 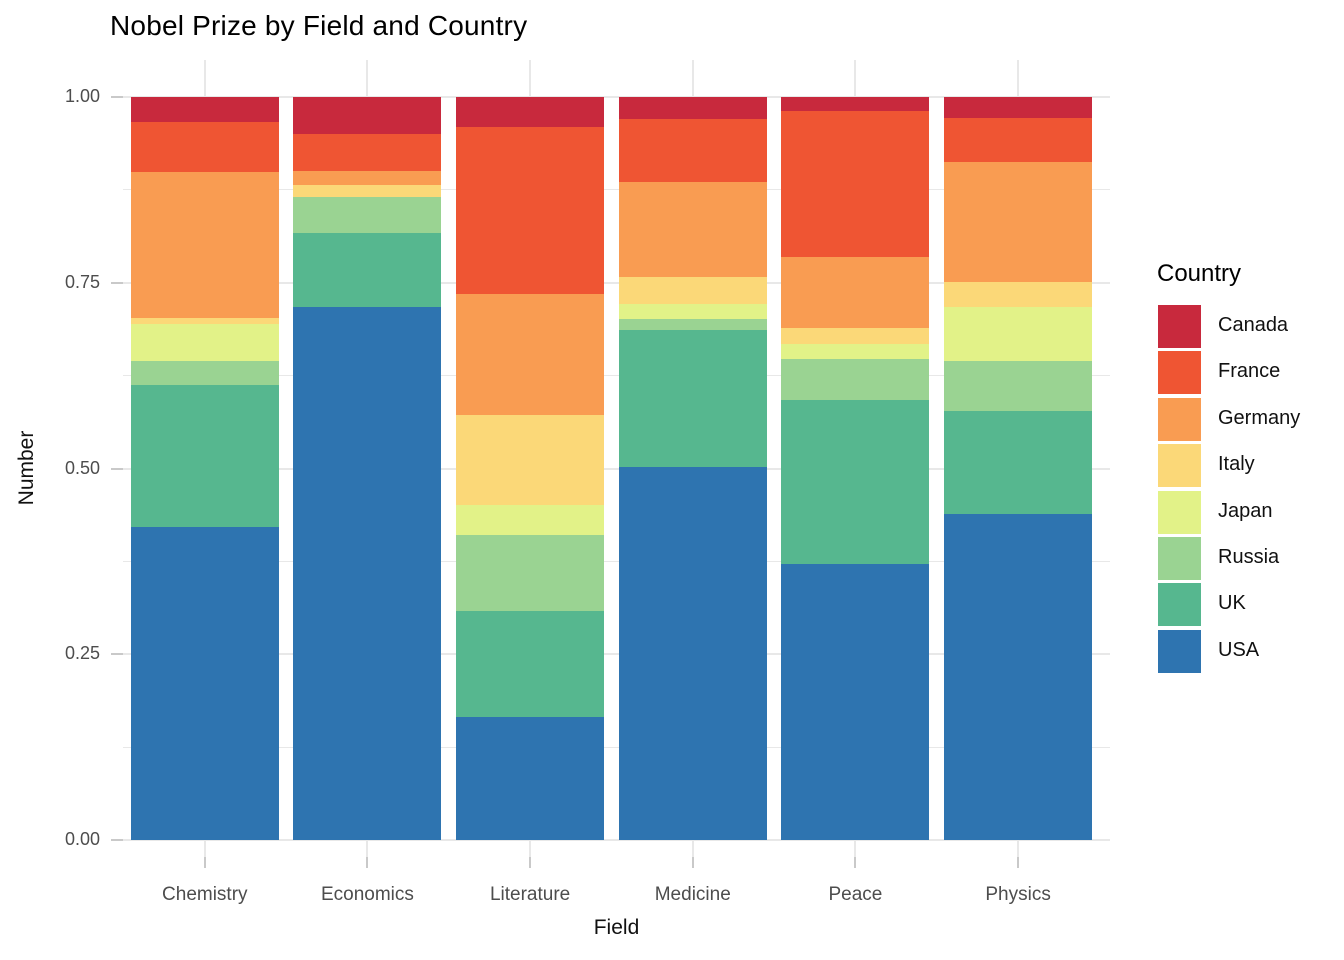 I want to click on bar-segment-chemistry-canada, so click(x=204, y=109).